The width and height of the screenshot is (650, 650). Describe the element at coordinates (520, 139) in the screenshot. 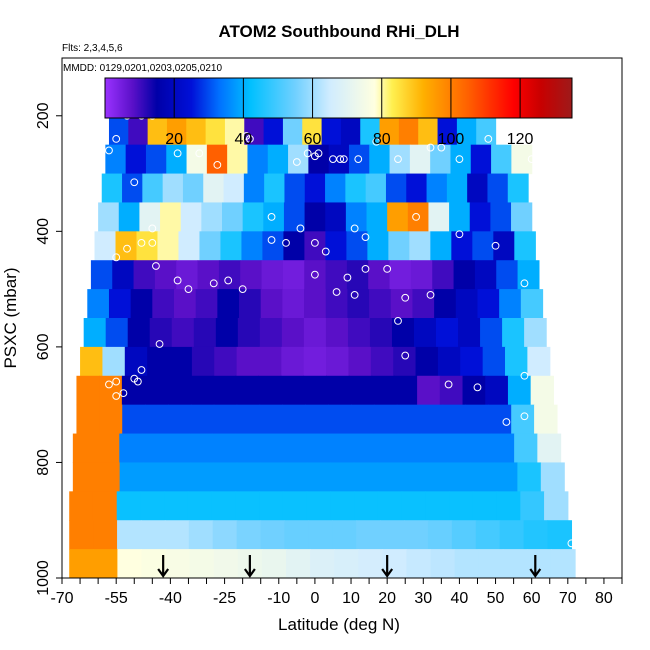

I see `colorbar-tick-label: 120` at that location.